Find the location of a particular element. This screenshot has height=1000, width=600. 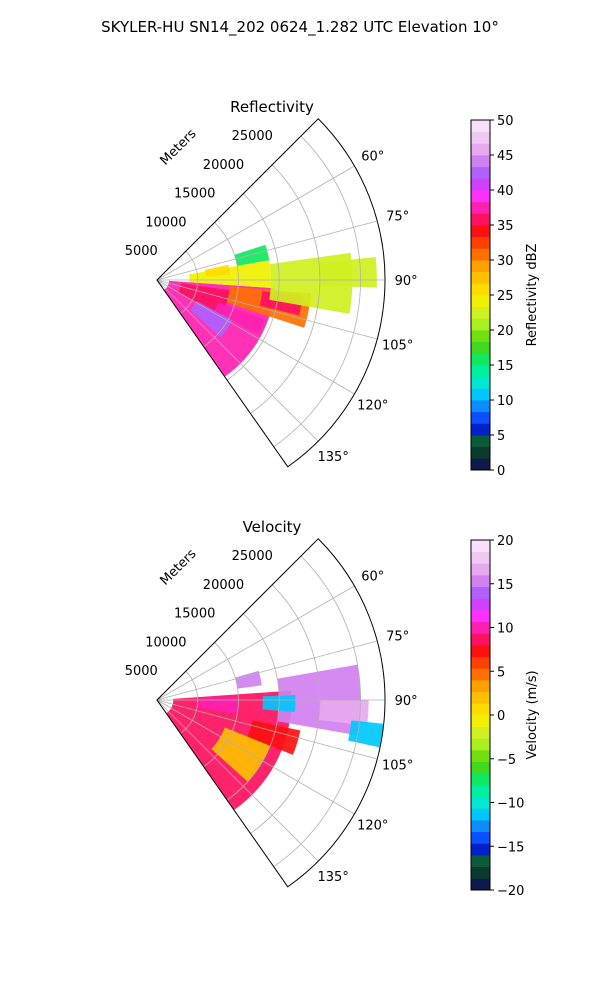

data-layer is located at coordinates (270, 310).